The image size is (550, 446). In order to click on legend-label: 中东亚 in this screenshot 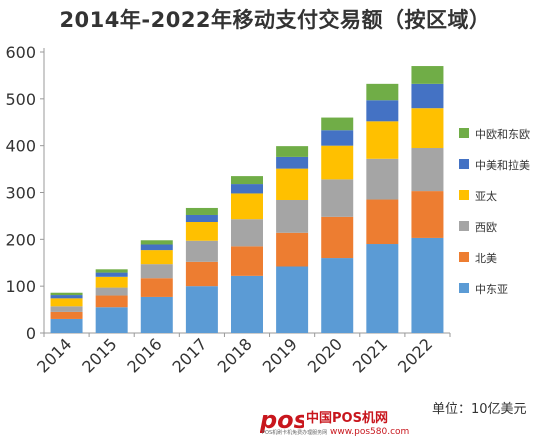, I will do `click(491, 289)`.